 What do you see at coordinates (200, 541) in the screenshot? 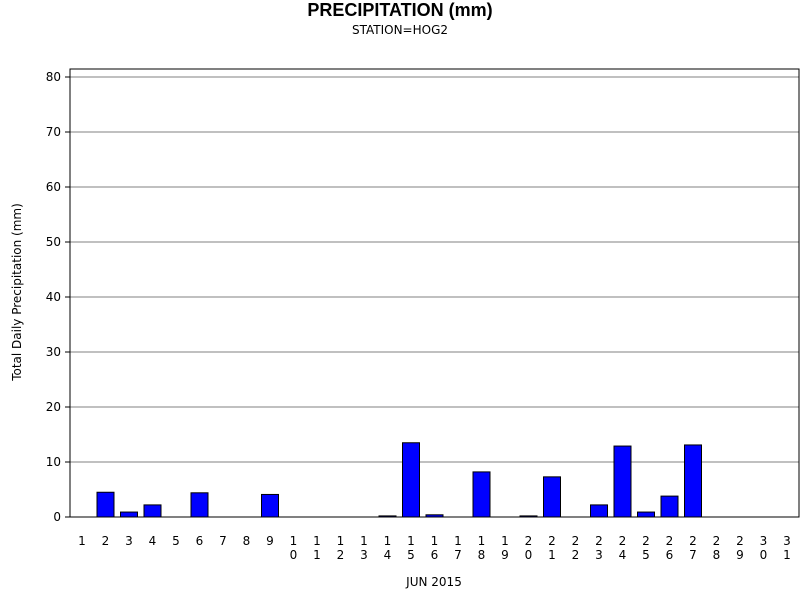
I see `x-tick-label: 6` at bounding box center [200, 541].